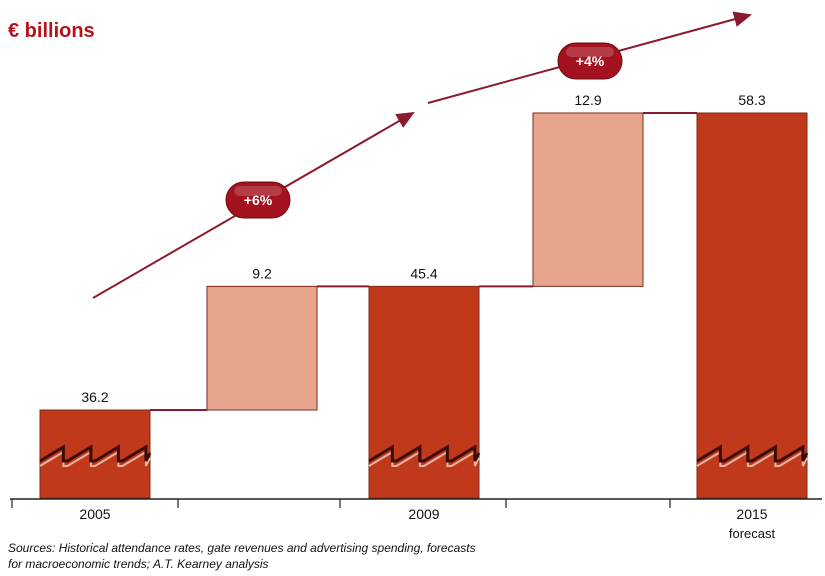  I want to click on category-label-2009: 2009, so click(423, 514).